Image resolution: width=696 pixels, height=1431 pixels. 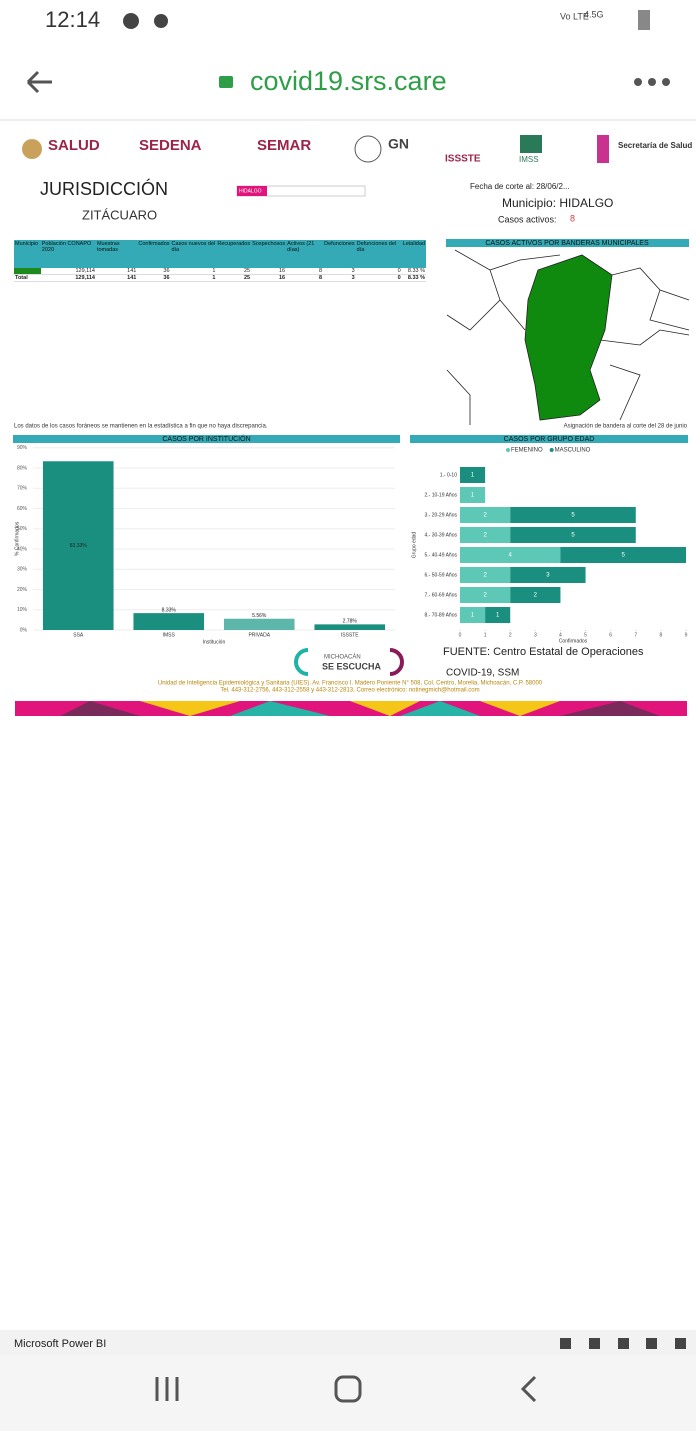 I want to click on x-tick-label: 9, so click(x=686, y=635).